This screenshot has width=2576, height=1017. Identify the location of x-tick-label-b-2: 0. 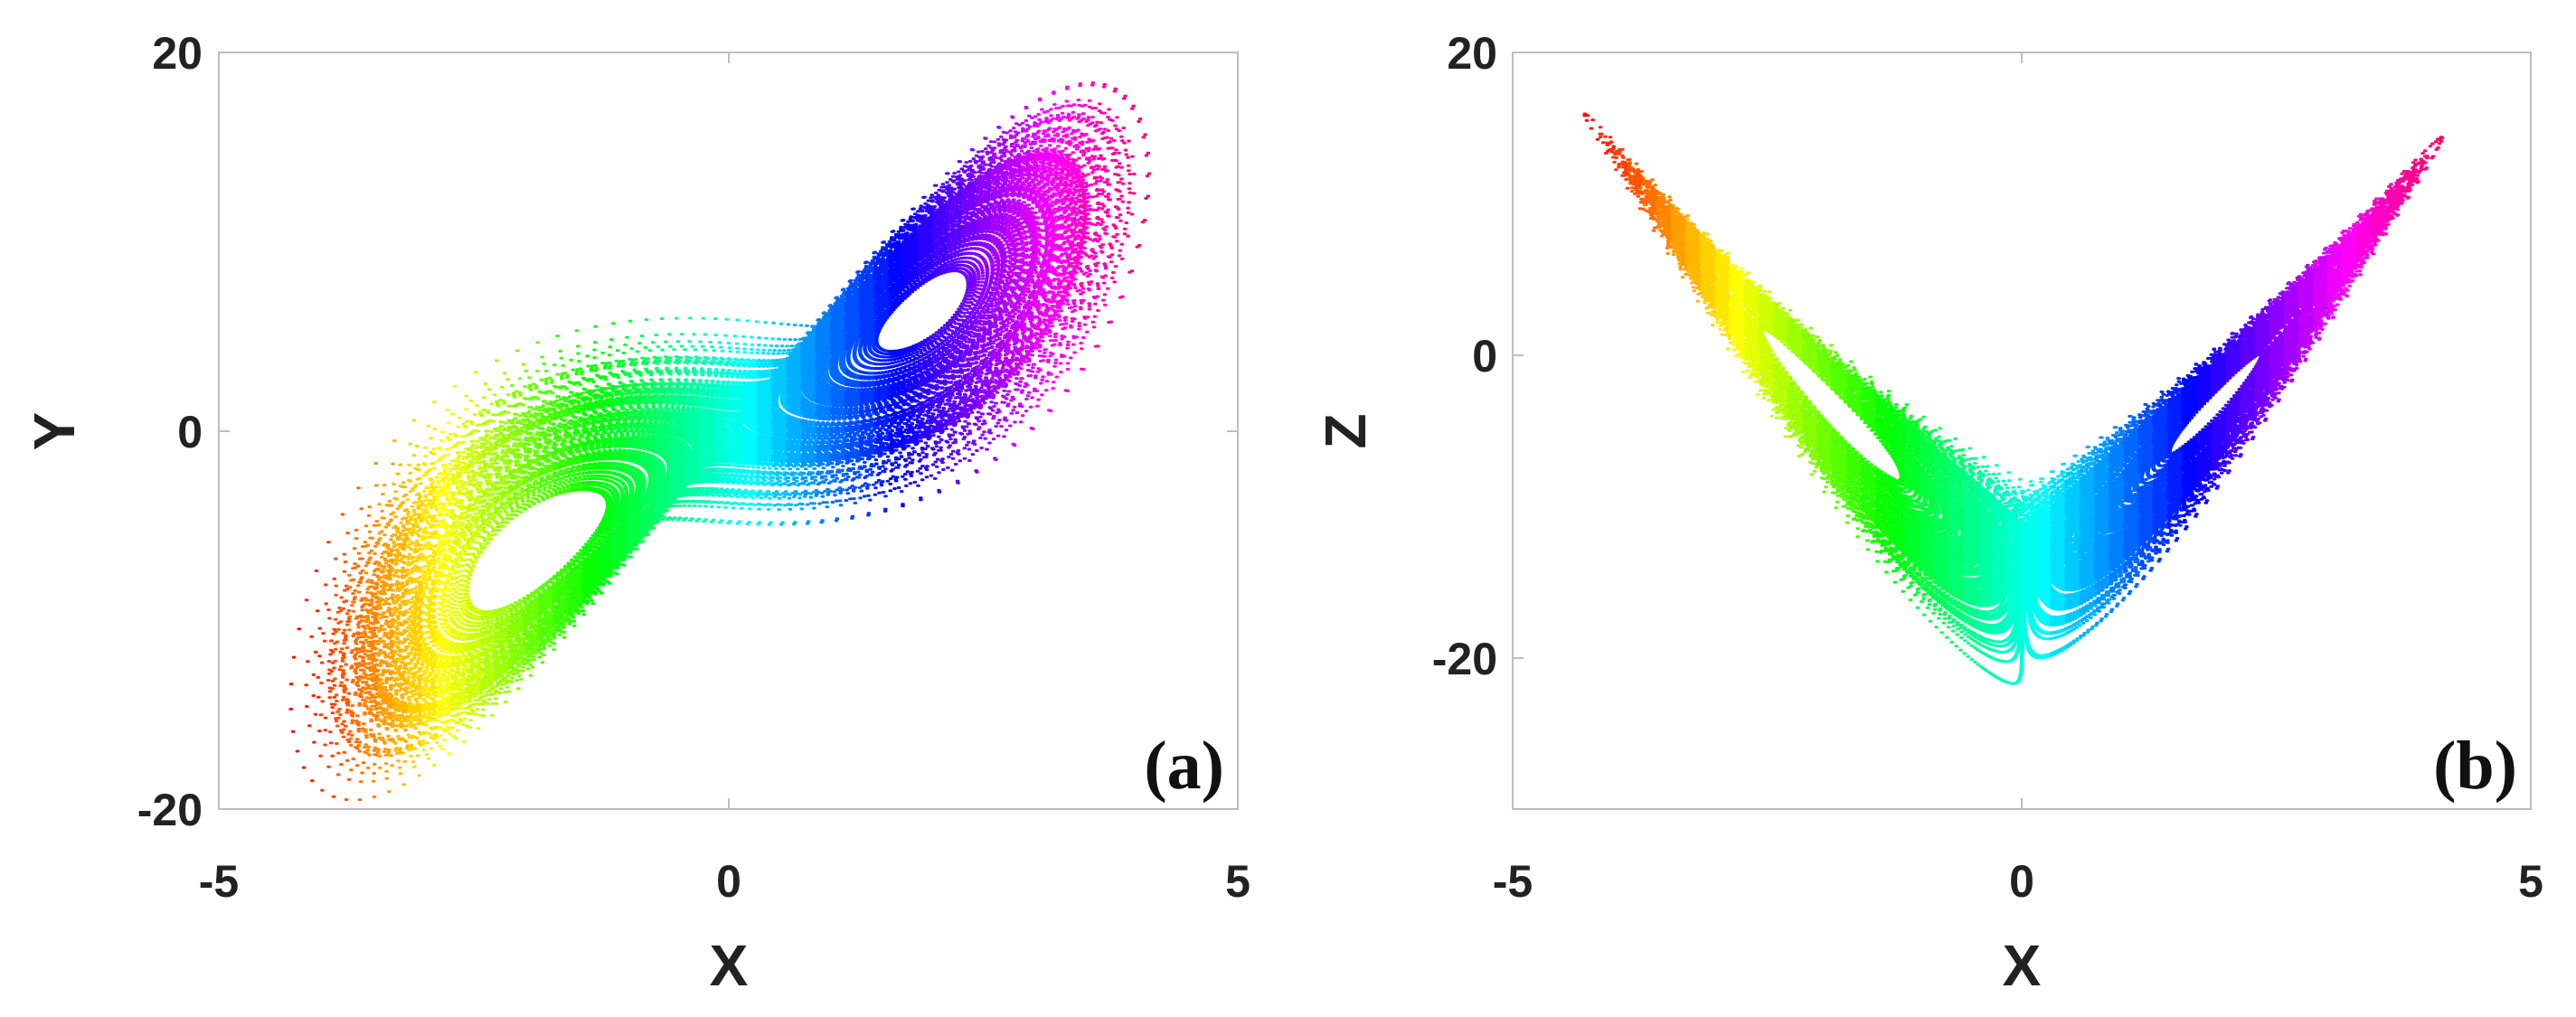
(2021, 881).